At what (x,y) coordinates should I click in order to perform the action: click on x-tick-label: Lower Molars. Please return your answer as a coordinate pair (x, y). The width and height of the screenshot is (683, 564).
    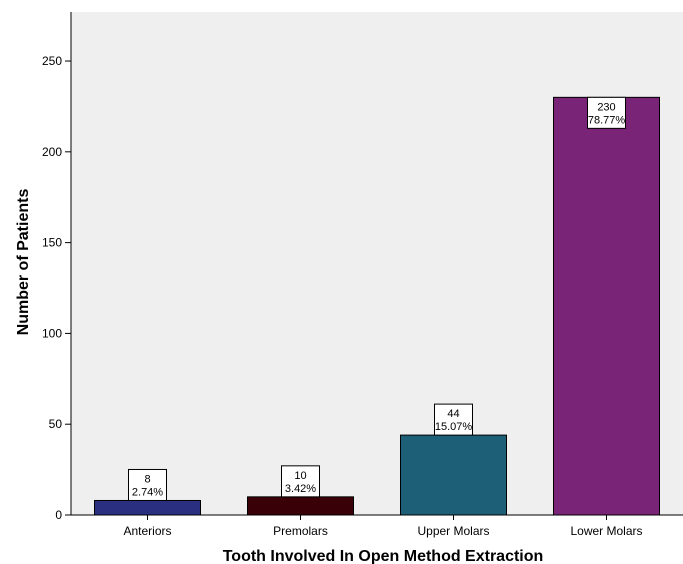
    Looking at the image, I should click on (606, 531).